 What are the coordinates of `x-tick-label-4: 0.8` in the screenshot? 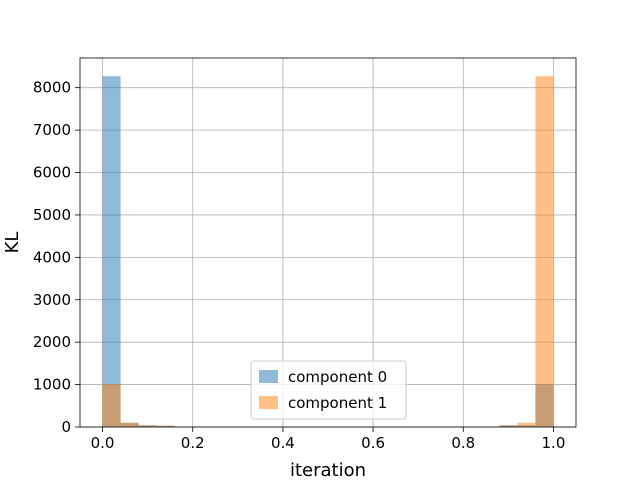 It's located at (463, 443).